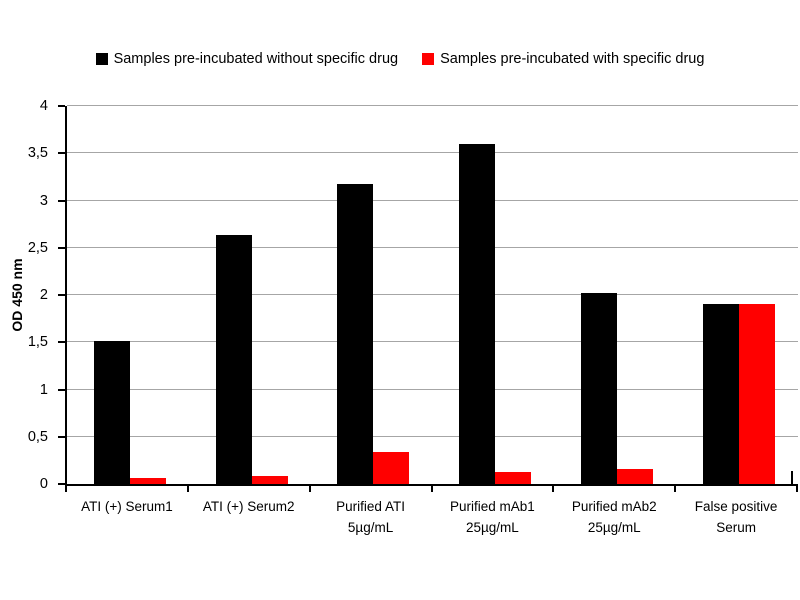  Describe the element at coordinates (736, 517) in the screenshot. I see `x-category-label: False positive Serum` at that location.